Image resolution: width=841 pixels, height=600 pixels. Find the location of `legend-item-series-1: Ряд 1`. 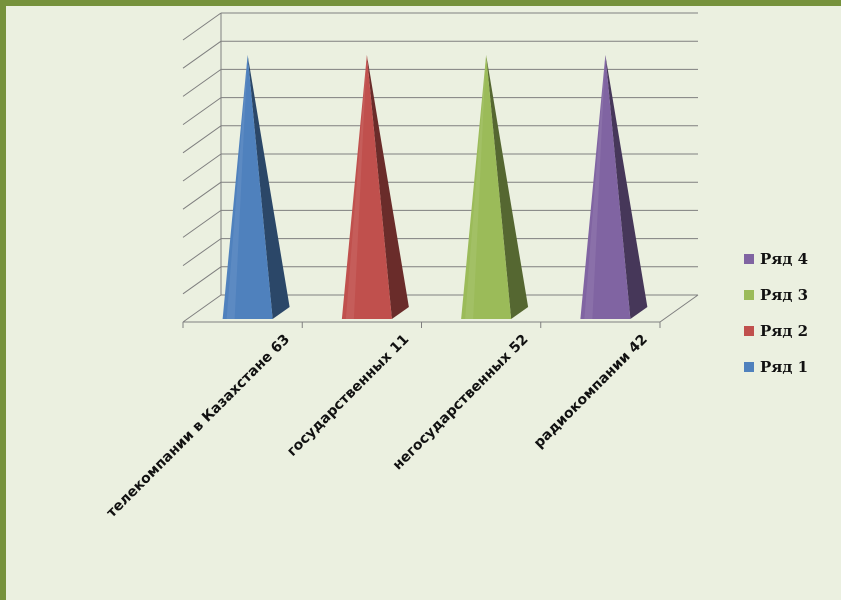

legend-item-series-1: Ряд 1 is located at coordinates (776, 367).